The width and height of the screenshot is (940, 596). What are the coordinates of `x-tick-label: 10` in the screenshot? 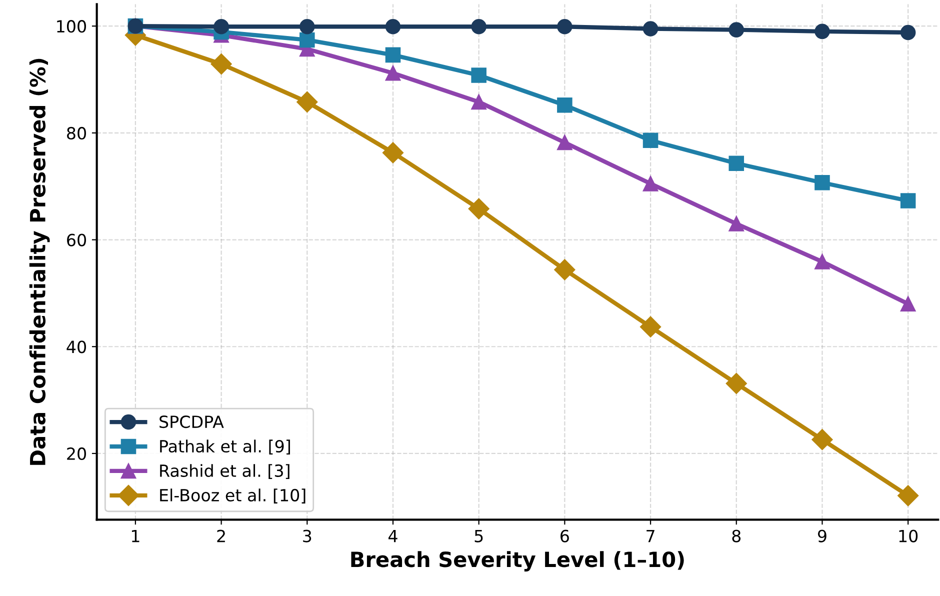 It's located at (908, 536).